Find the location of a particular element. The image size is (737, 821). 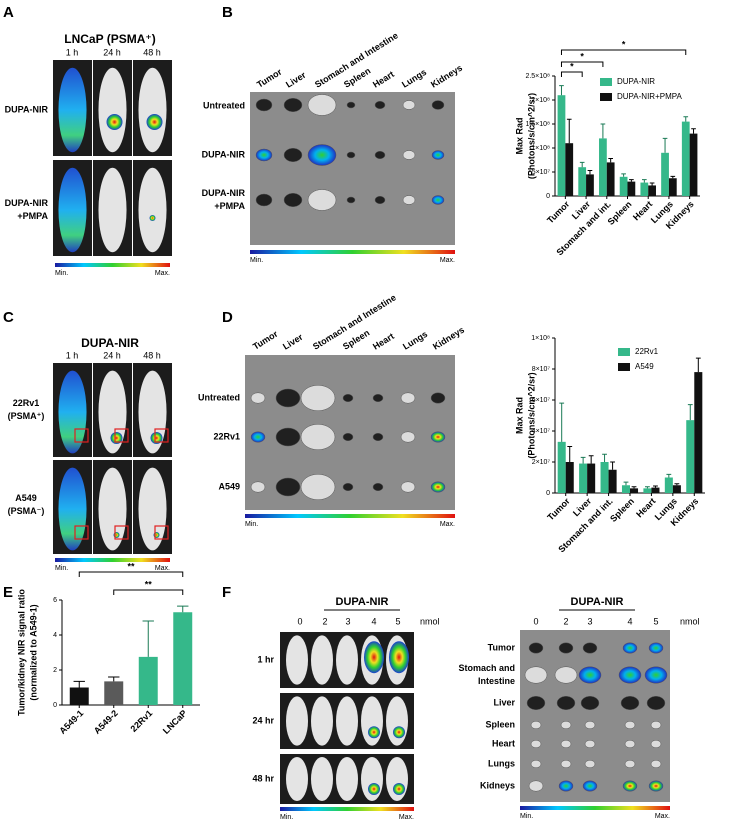

row-label: +PMPA is located at coordinates (229, 206).